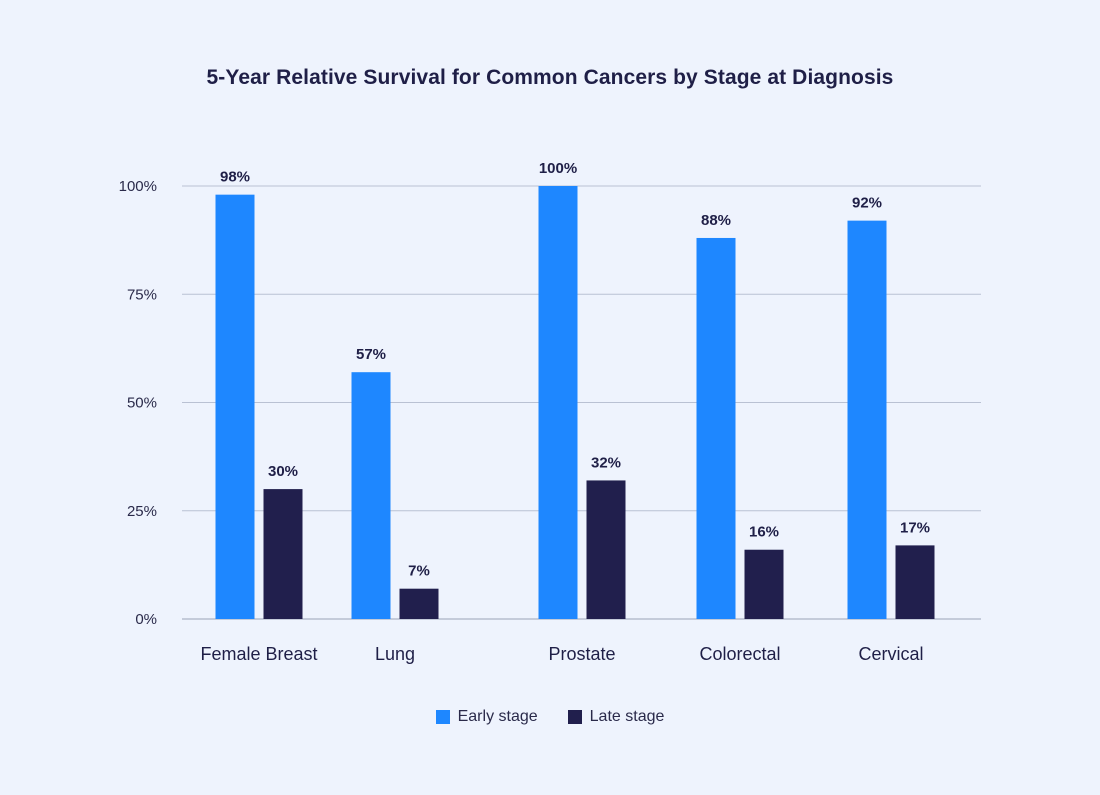 Image resolution: width=1100 pixels, height=795 pixels. I want to click on legend-swatch-late, so click(574, 717).